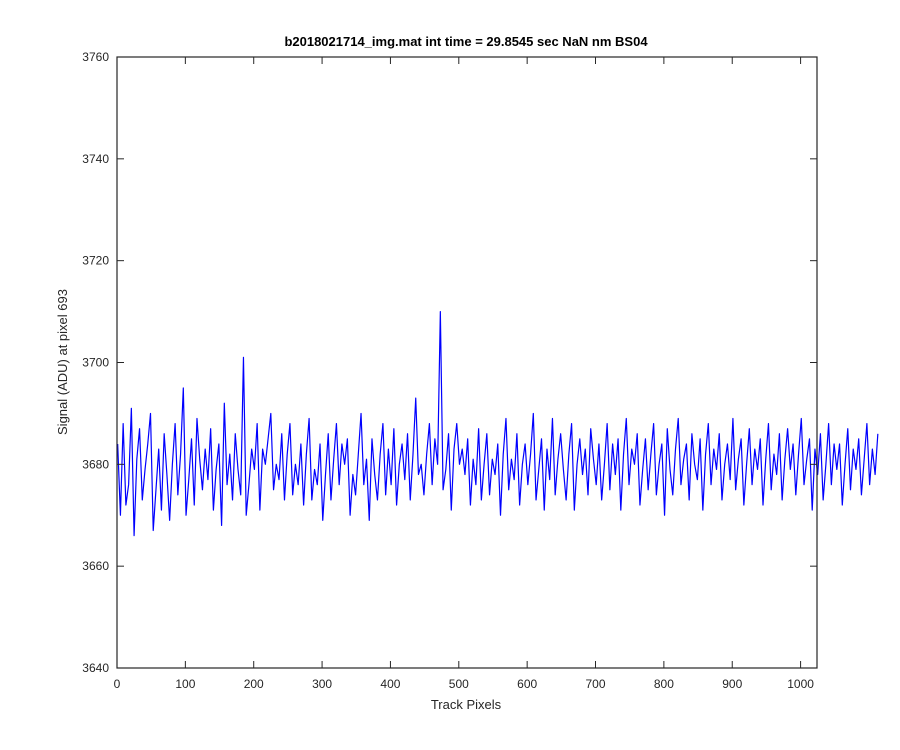  What do you see at coordinates (459, 684) in the screenshot?
I see `x-tick-label: 500` at bounding box center [459, 684].